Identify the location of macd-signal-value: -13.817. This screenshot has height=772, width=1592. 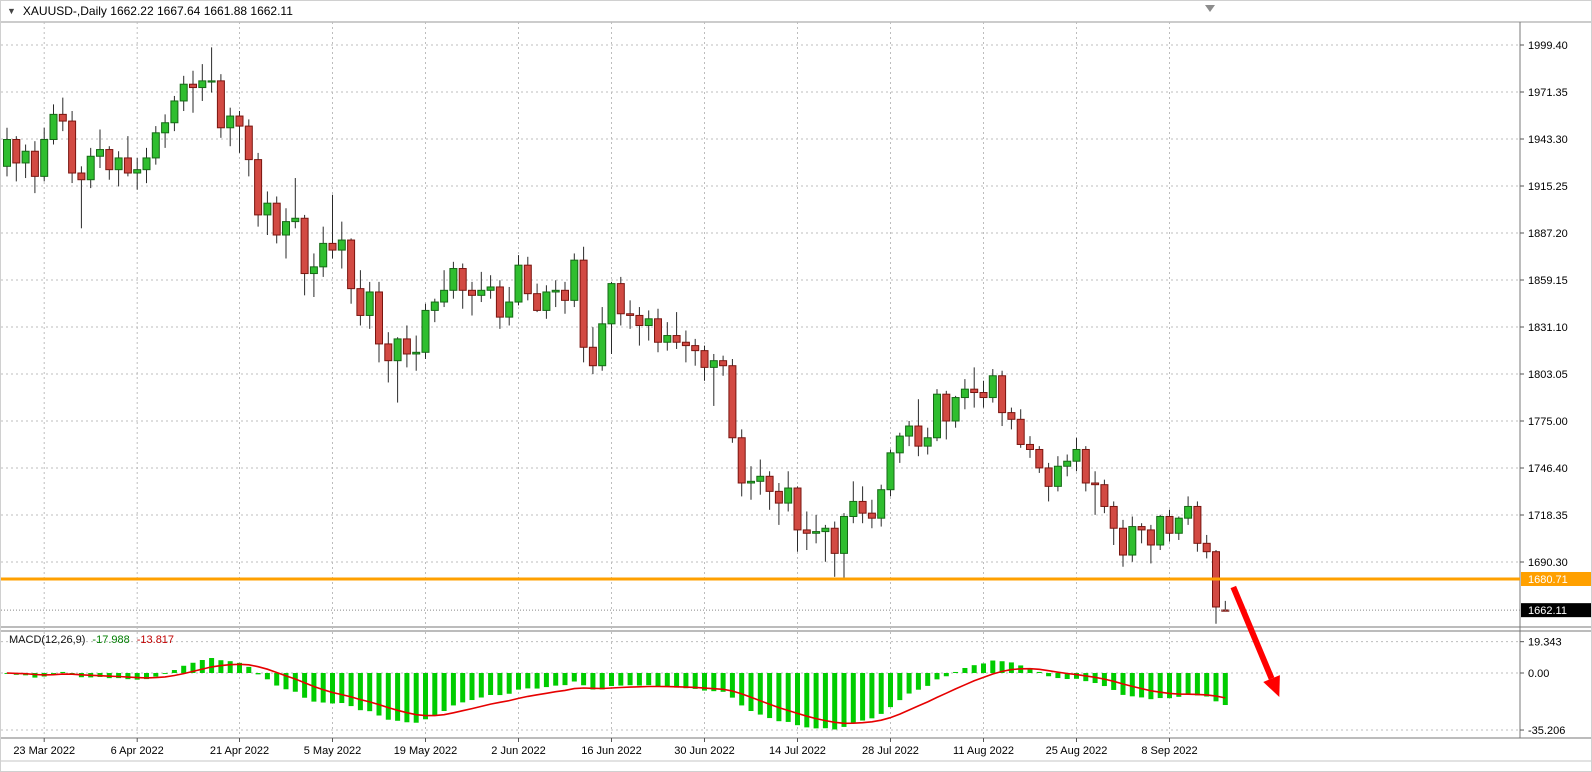
(155, 640).